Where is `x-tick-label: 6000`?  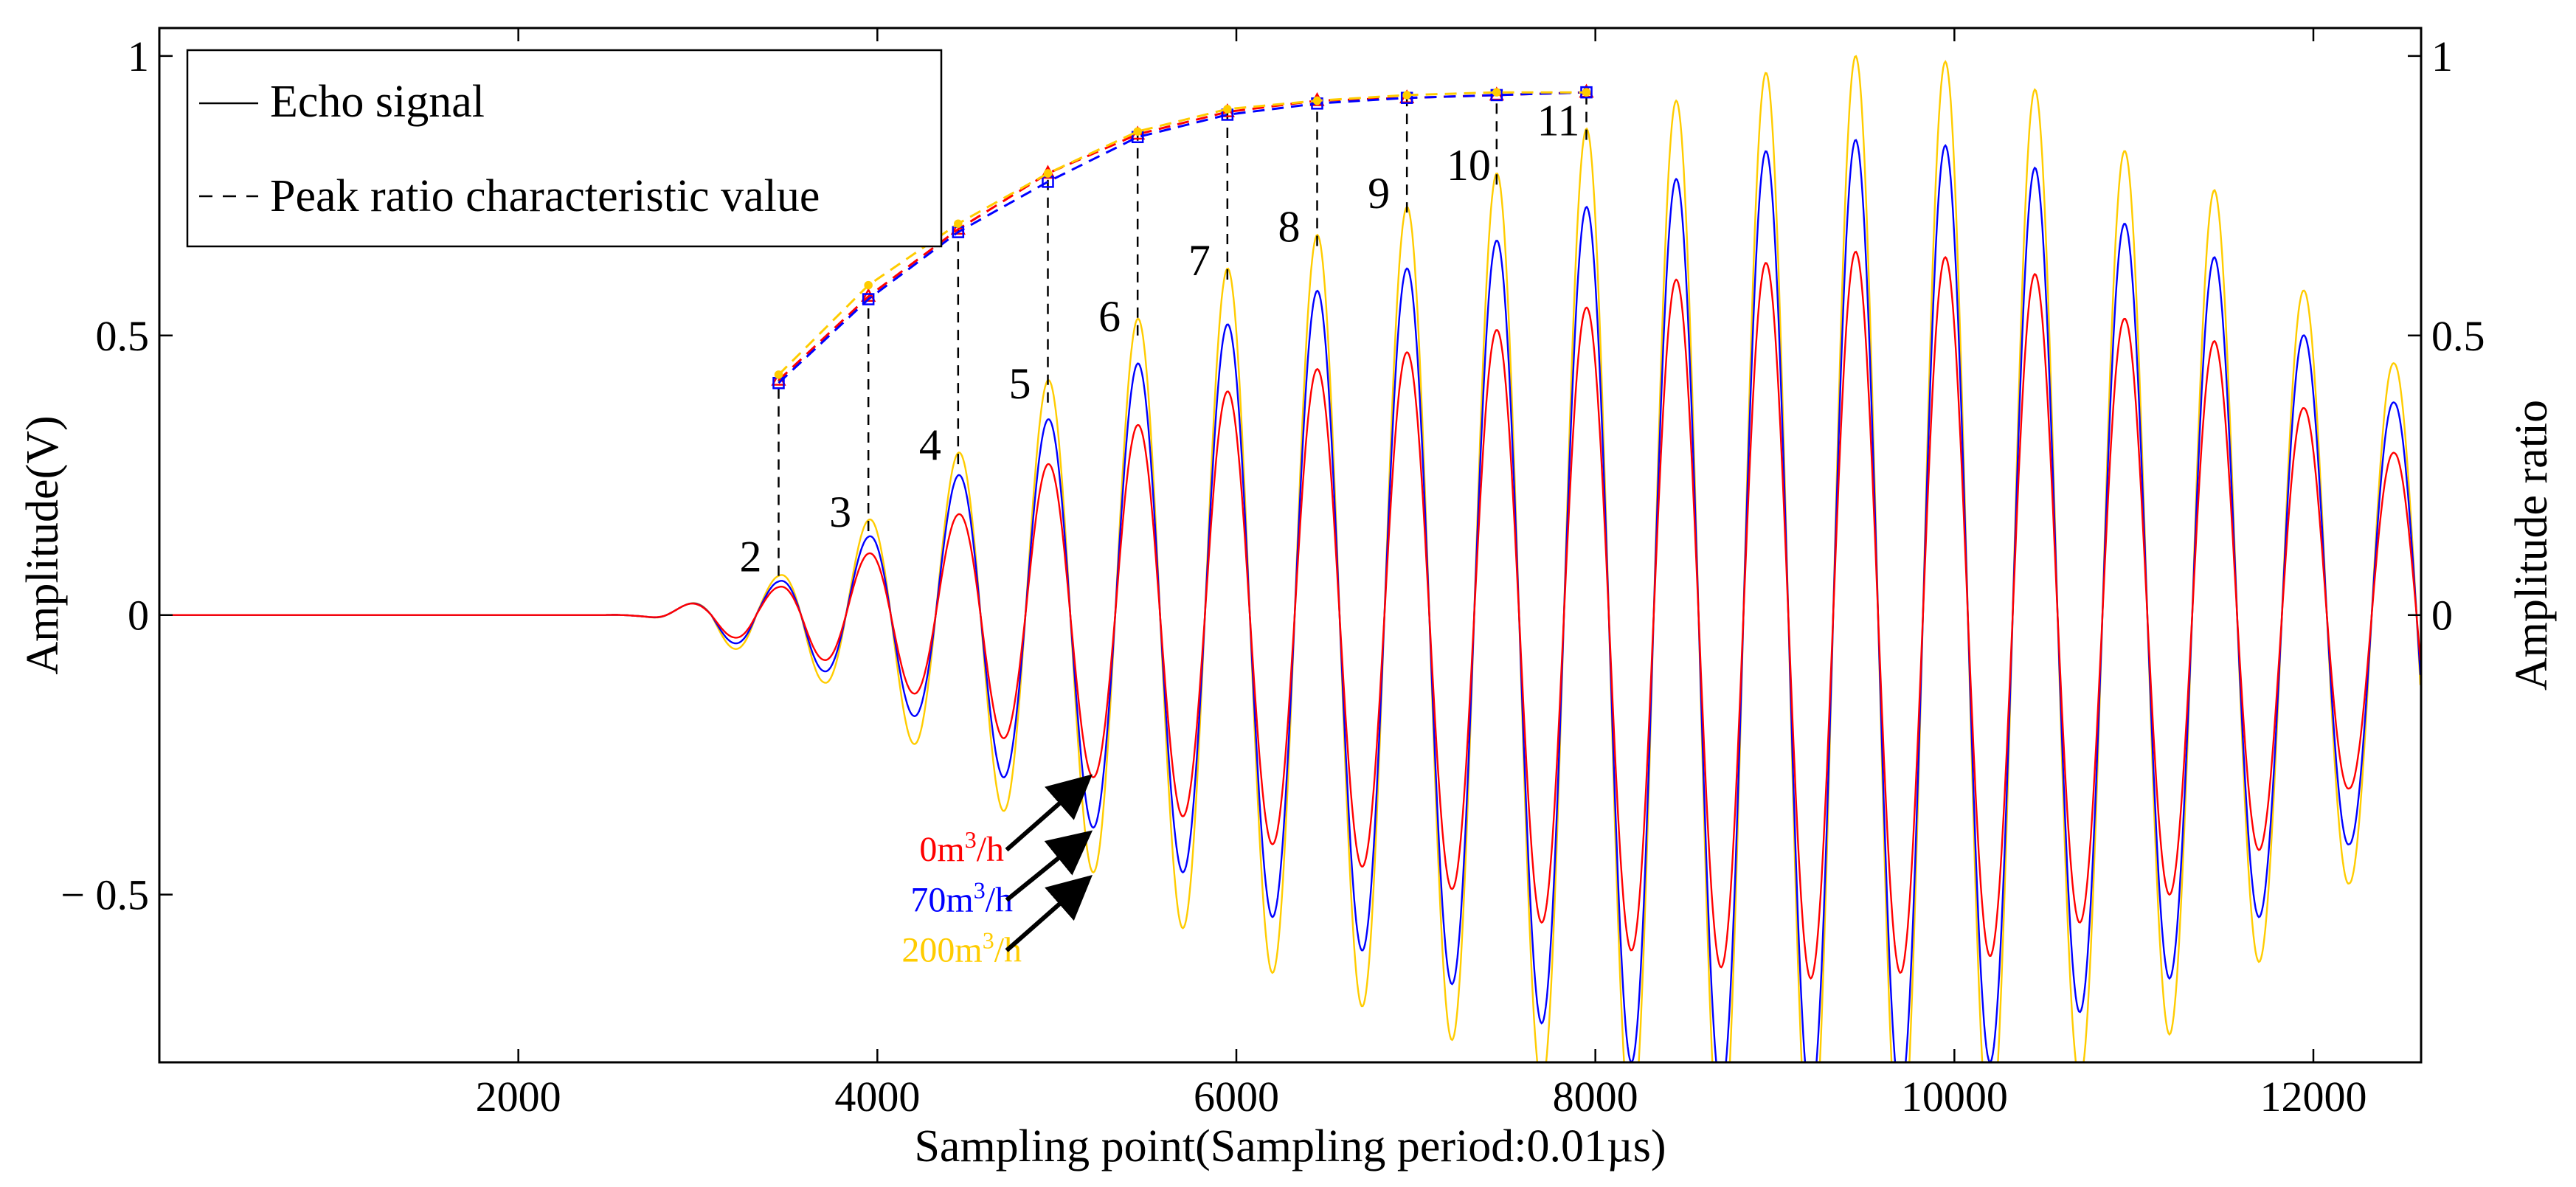 x-tick-label: 6000 is located at coordinates (1236, 1097).